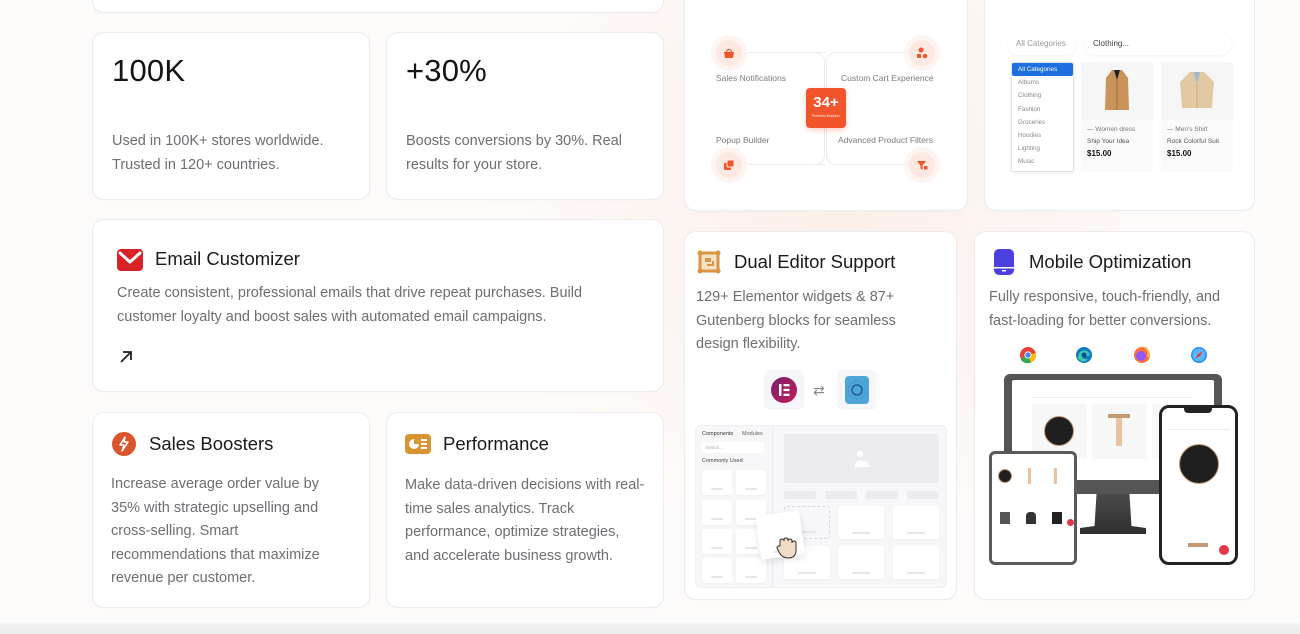  I want to click on mock-tab-modules: Modules, so click(752, 434).